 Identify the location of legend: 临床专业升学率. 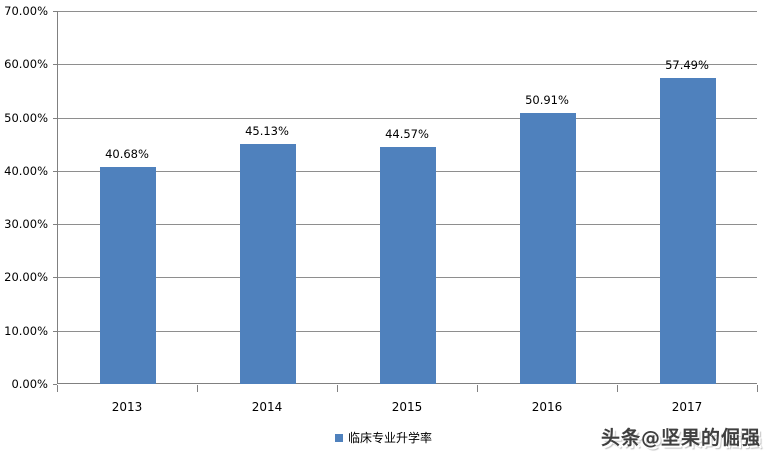
(383, 437).